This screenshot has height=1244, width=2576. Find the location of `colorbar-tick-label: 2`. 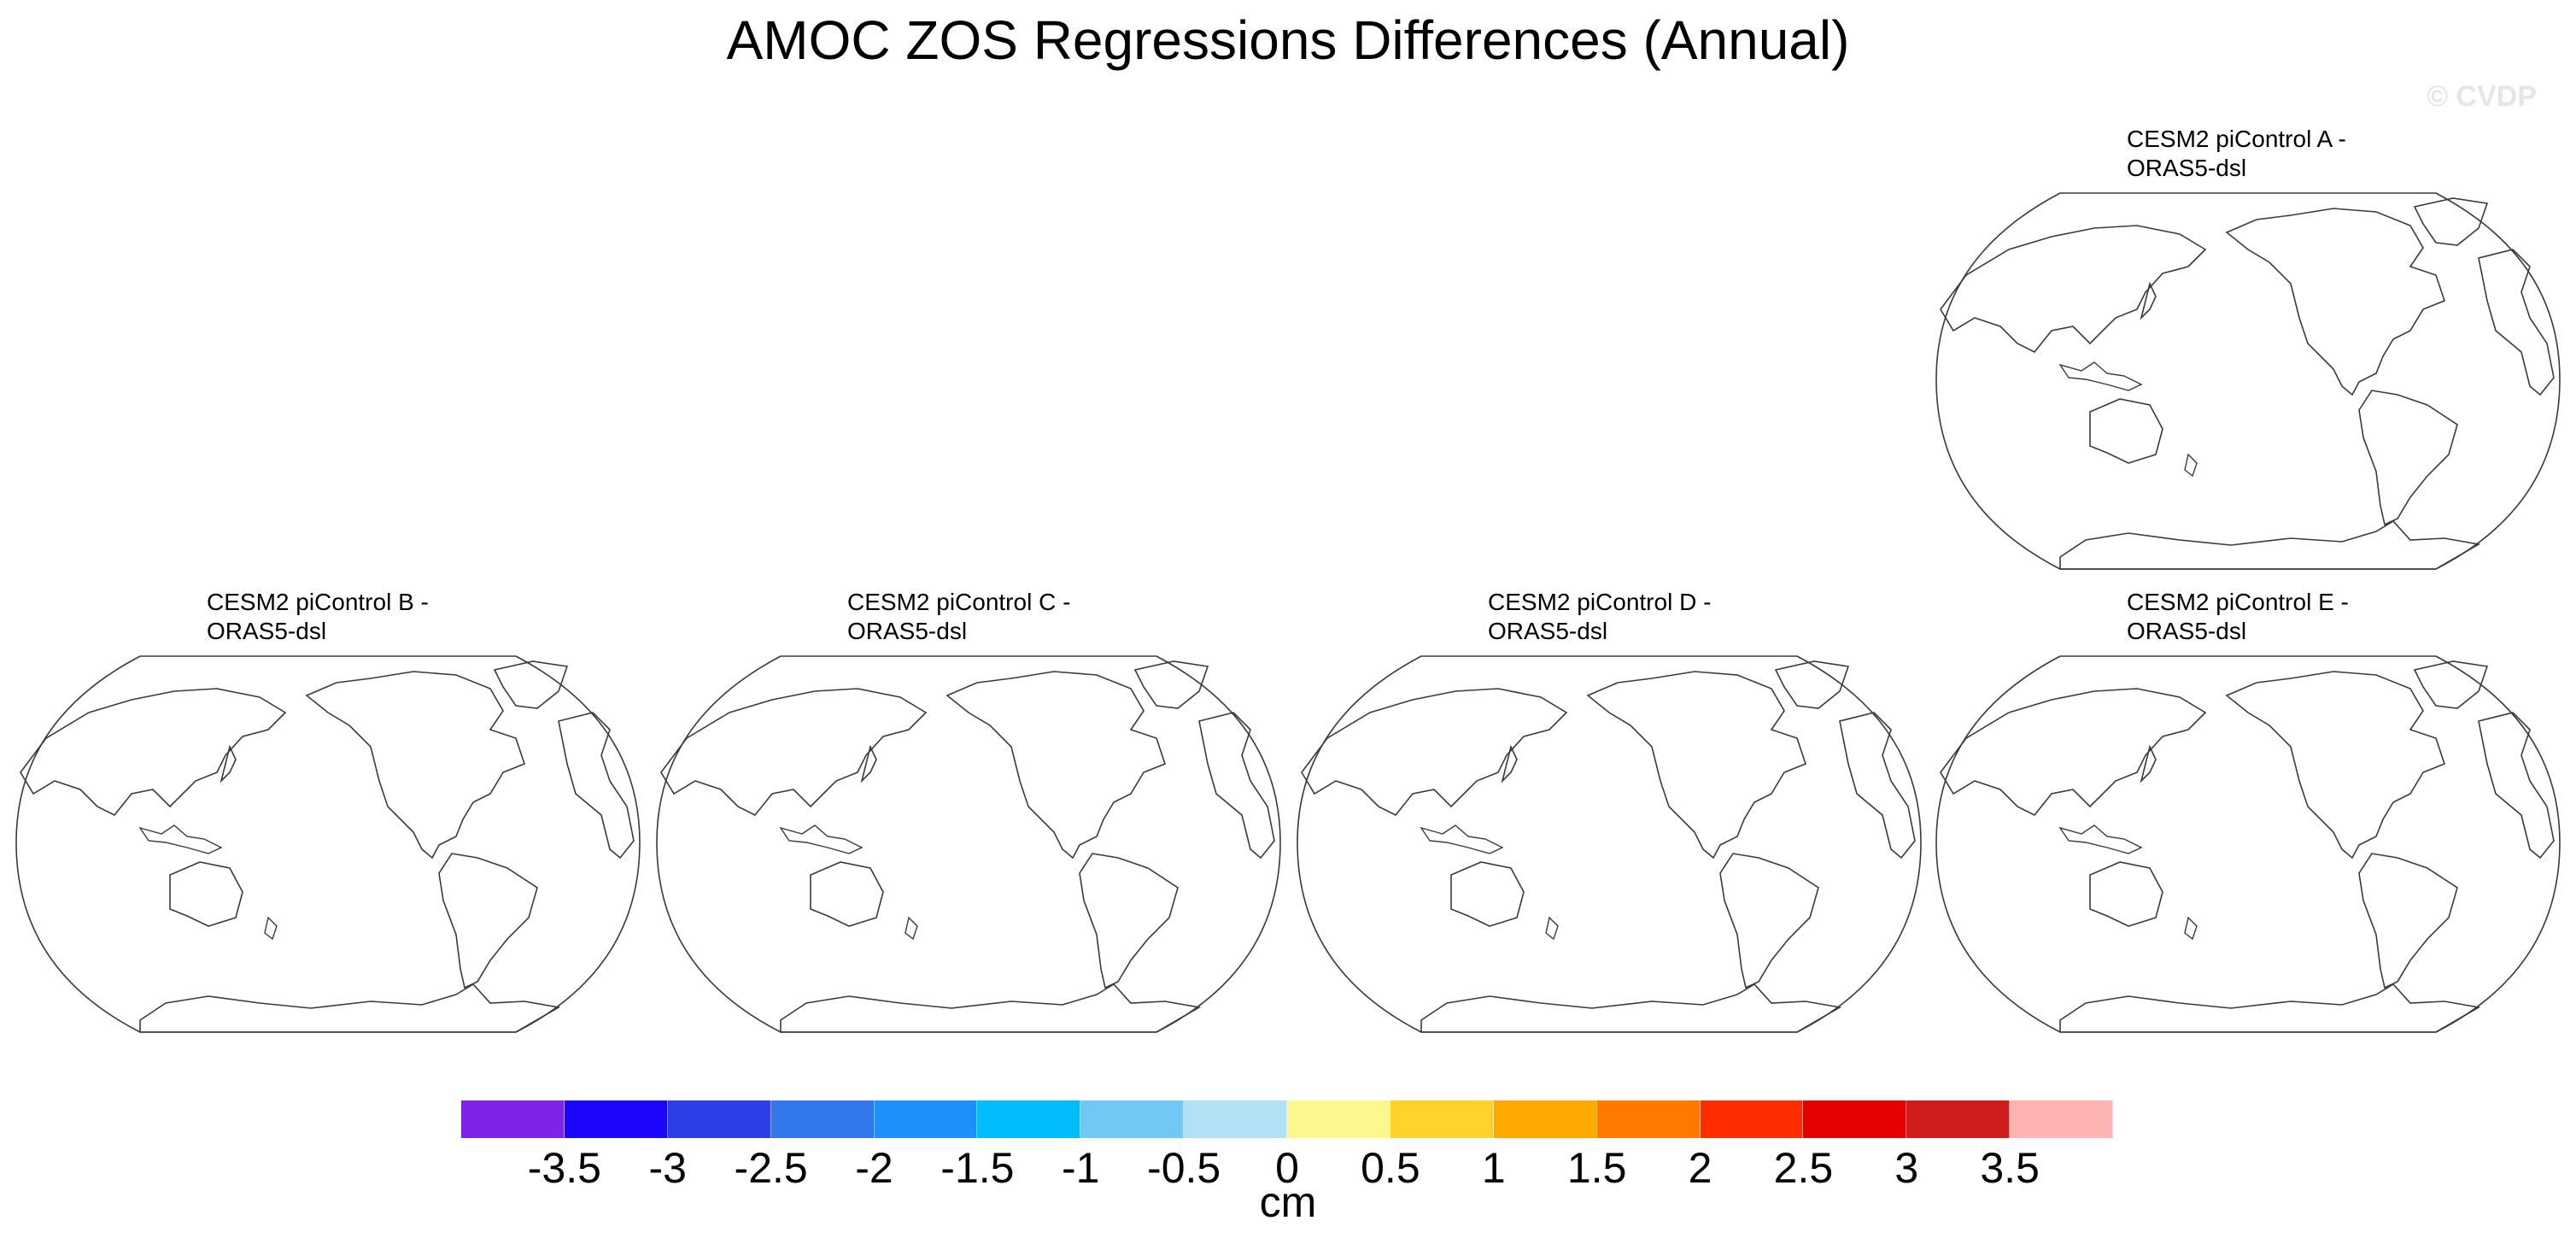

colorbar-tick-label: 2 is located at coordinates (1700, 1168).